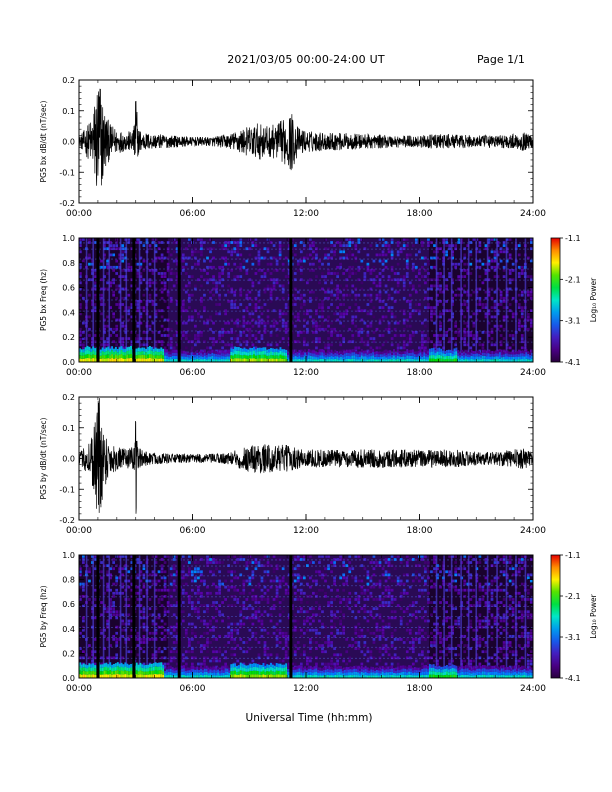  What do you see at coordinates (533, 689) in the screenshot?
I see `by-spectrogram-x-tick-label: 24:00` at bounding box center [533, 689].